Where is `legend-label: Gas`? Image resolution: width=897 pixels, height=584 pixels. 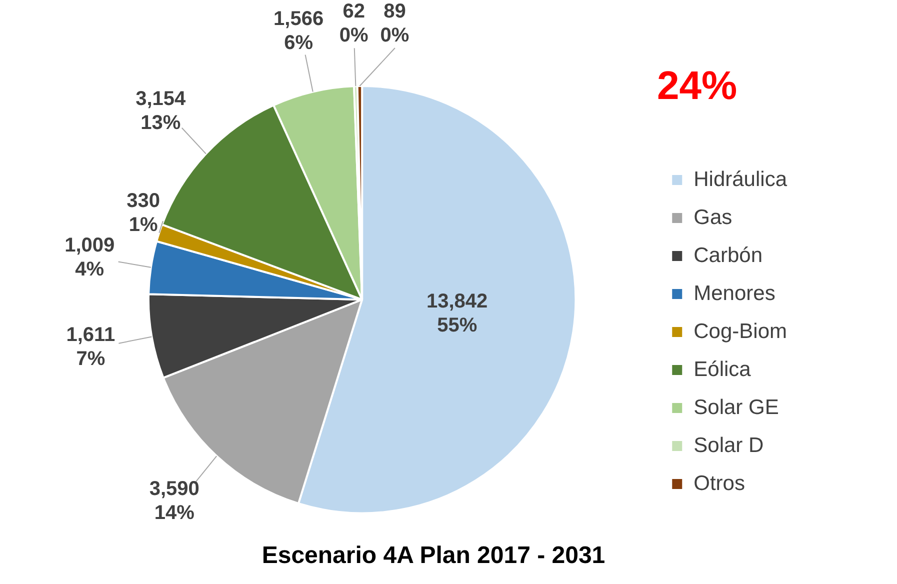
legend-label: Gas is located at coordinates (713, 217).